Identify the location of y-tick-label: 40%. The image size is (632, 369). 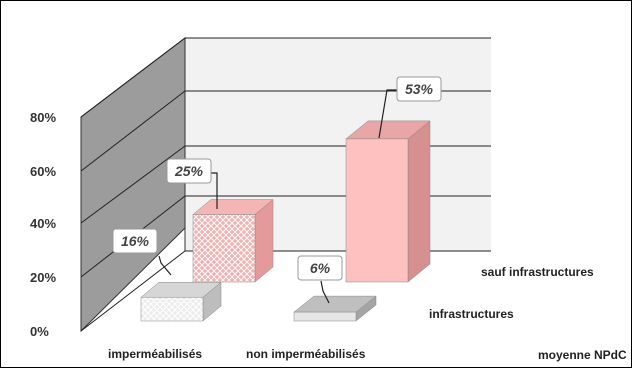
(43, 223).